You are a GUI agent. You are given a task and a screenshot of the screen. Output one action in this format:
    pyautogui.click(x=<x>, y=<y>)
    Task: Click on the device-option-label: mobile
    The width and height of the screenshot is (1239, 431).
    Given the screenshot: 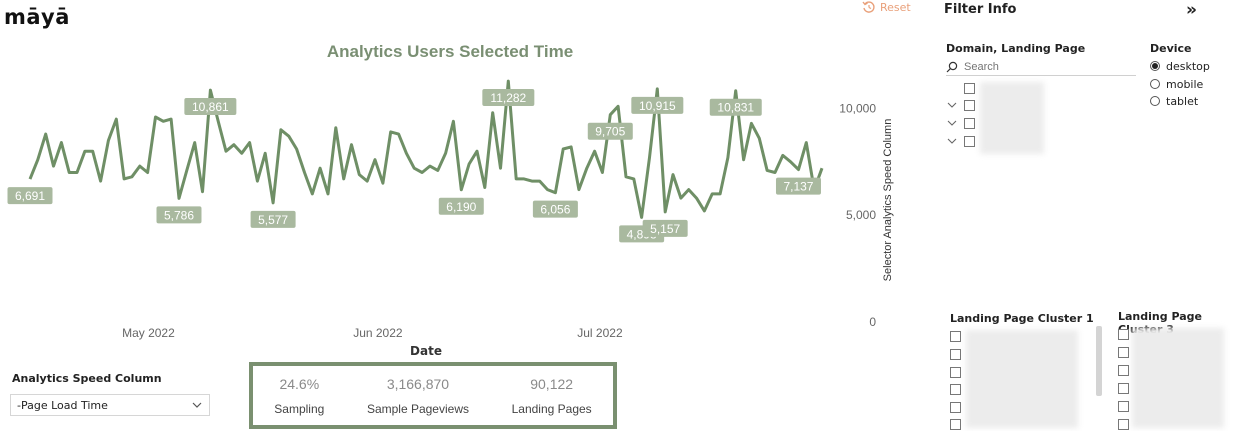 What is the action you would take?
    pyautogui.click(x=1185, y=84)
    